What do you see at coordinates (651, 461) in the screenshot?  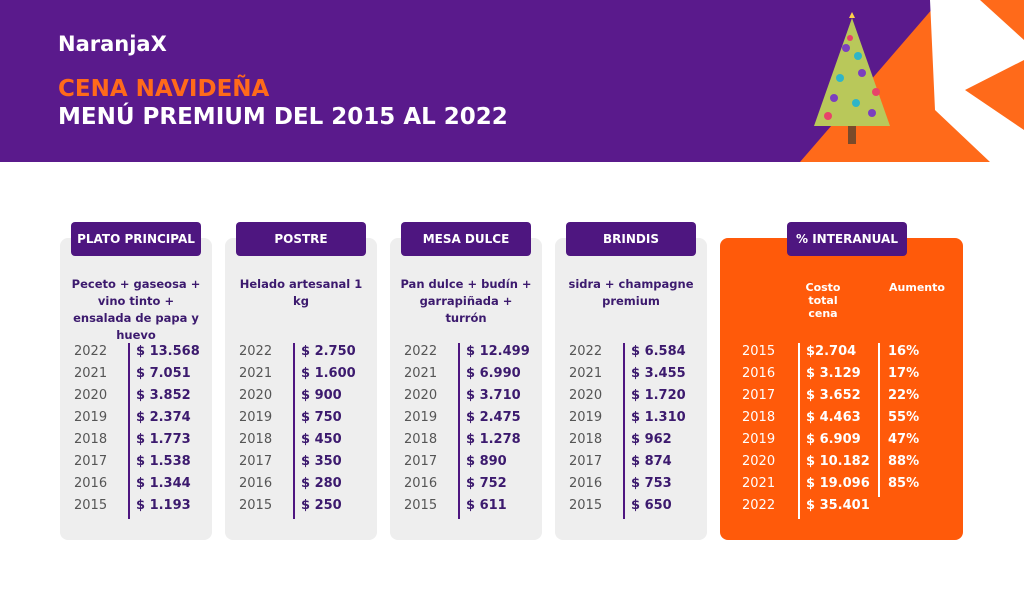 I see `price: $ 874` at bounding box center [651, 461].